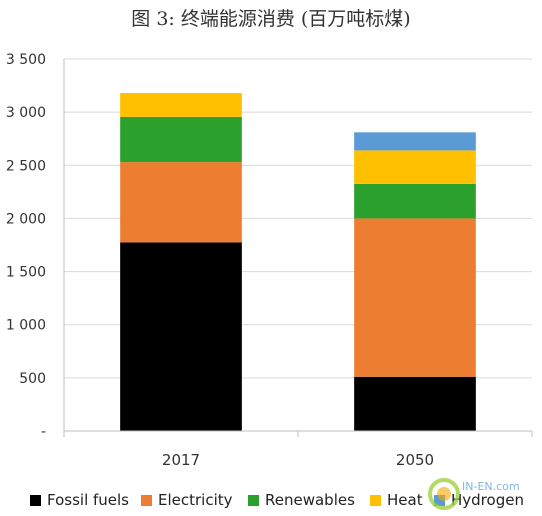 The image size is (542, 516). I want to click on legend-item: Renewables, so click(301, 500).